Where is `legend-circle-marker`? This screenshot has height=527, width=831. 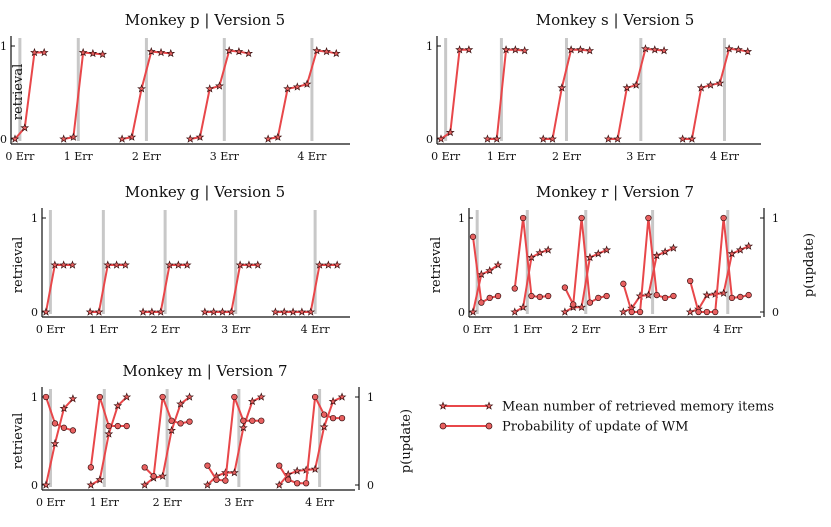
legend-circle-marker is located at coordinates (489, 426).